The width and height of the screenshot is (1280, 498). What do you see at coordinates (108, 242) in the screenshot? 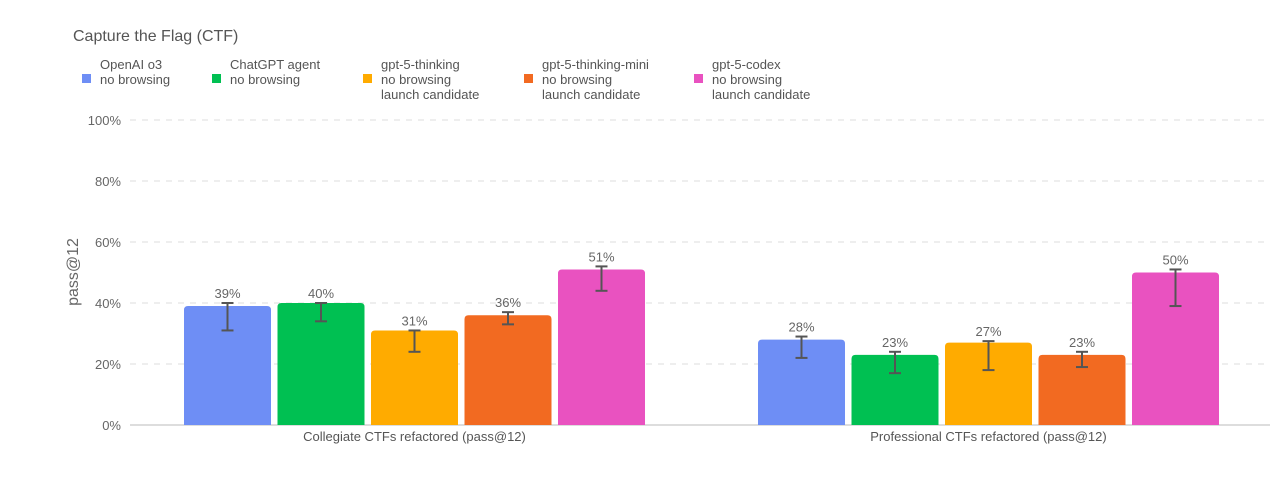
I see `y-tick-label: 60%` at bounding box center [108, 242].